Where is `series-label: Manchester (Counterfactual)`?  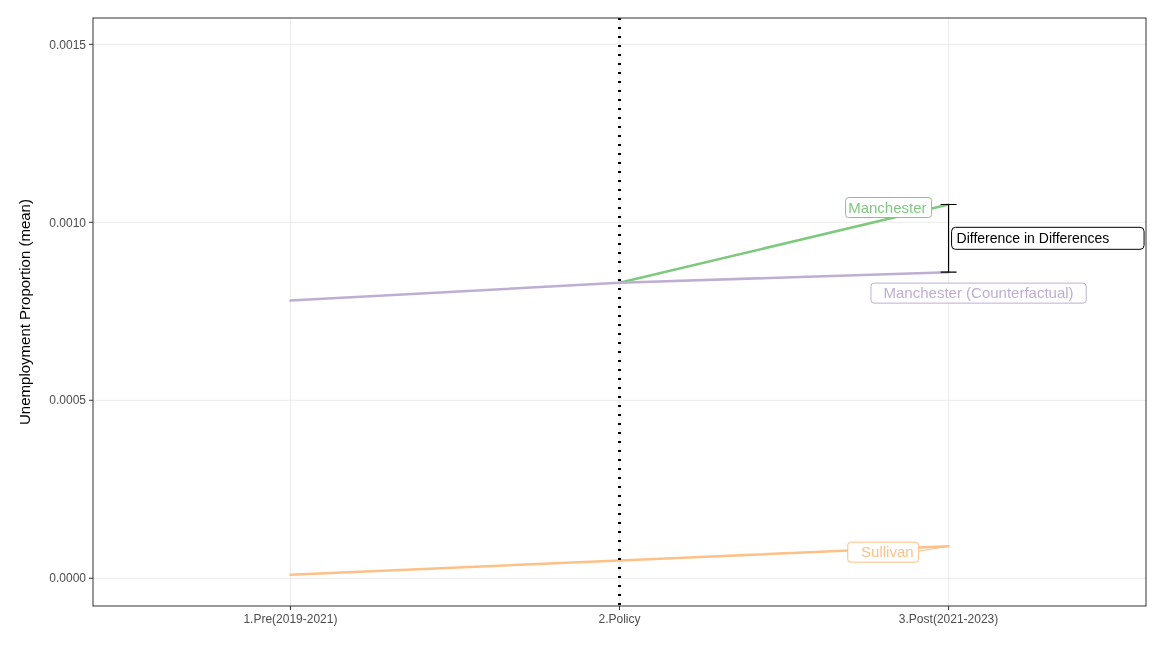
series-label: Manchester (Counterfactual) is located at coordinates (978, 293).